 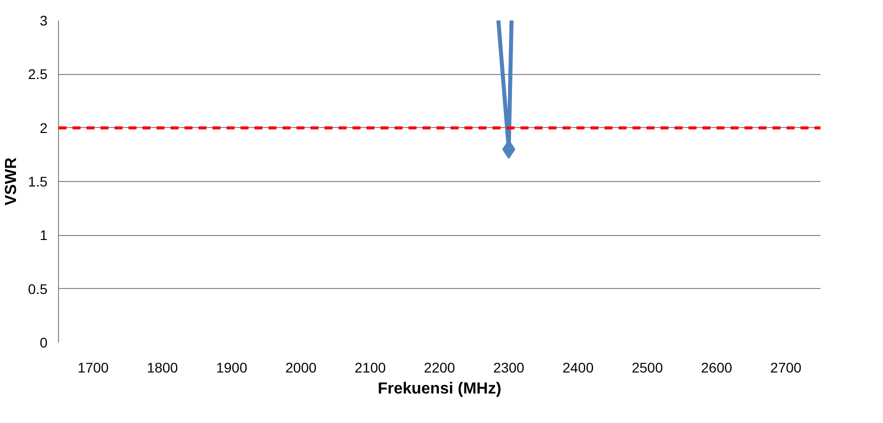 What do you see at coordinates (578, 368) in the screenshot?
I see `x-tick-label: 2400` at bounding box center [578, 368].